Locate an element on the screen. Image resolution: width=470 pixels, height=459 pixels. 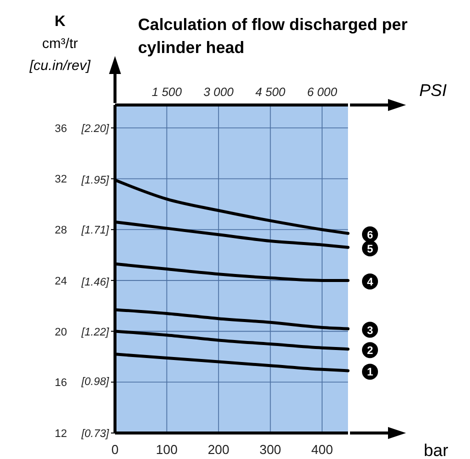
y2-tick-label: [1.71] is located at coordinates (95, 230).